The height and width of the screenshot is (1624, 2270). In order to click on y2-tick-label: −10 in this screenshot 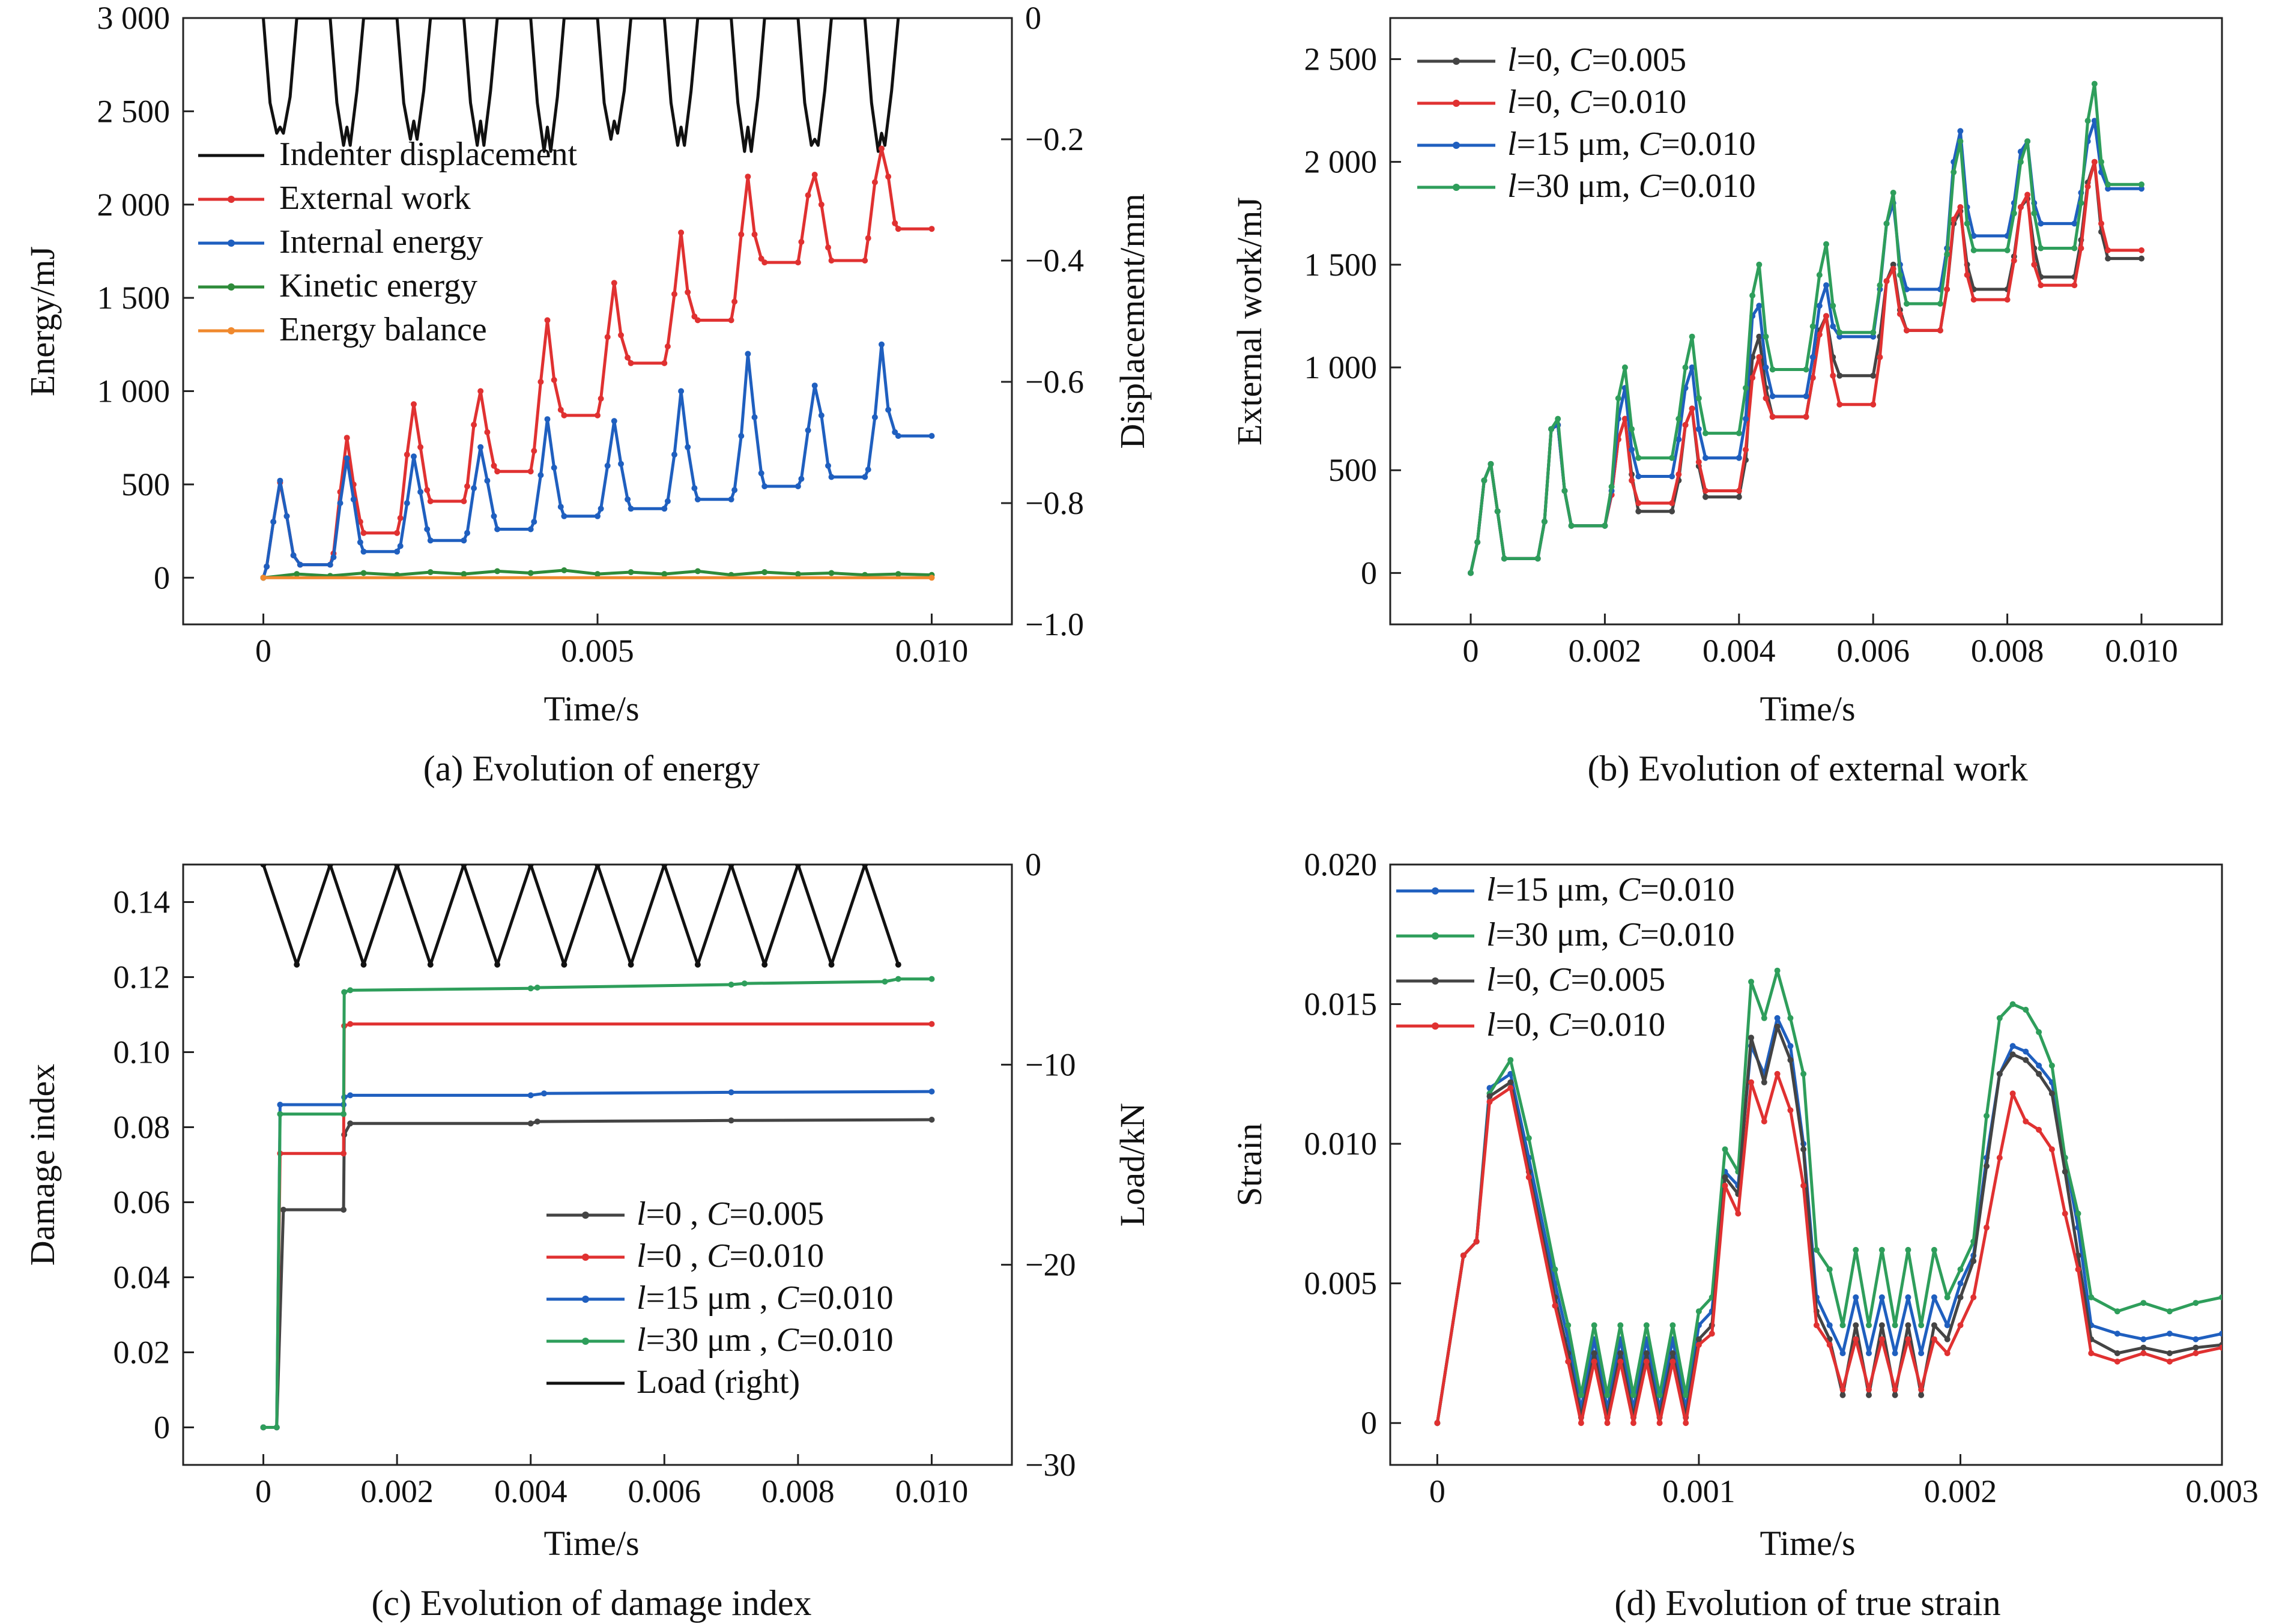, I will do `click(1050, 1064)`.